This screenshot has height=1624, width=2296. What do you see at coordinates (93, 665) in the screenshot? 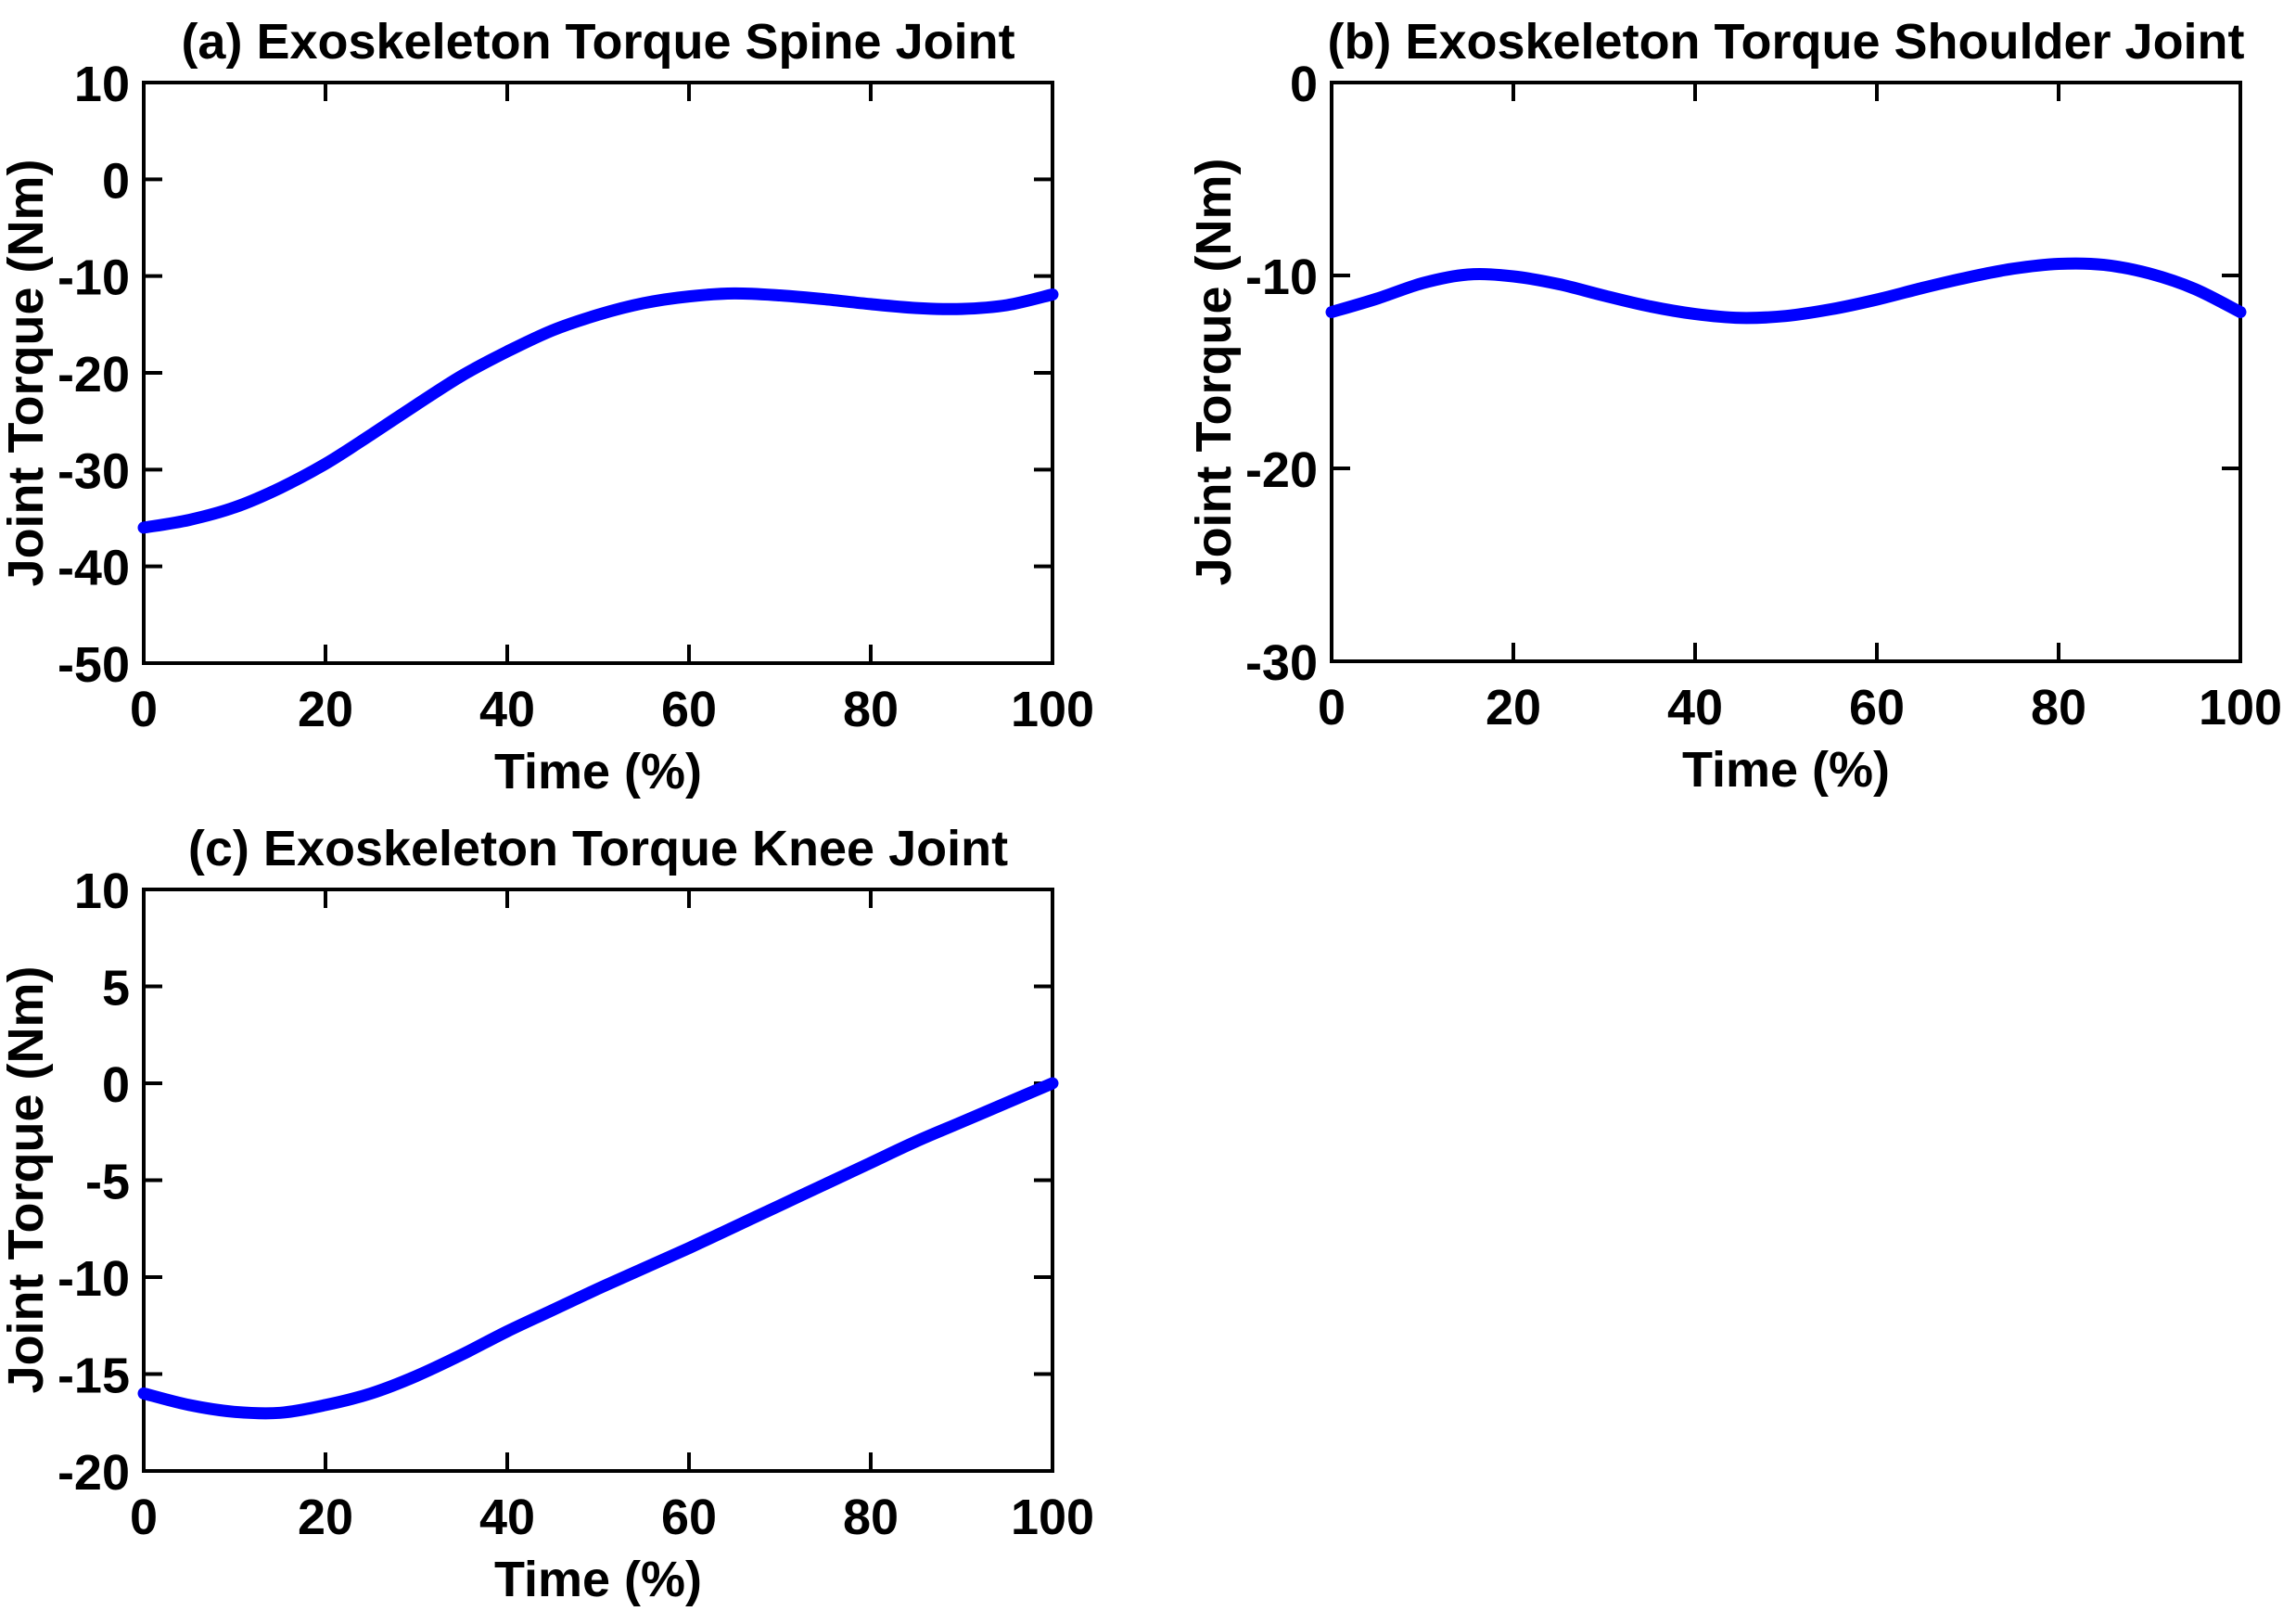
I see `y-tick-label: -50` at bounding box center [93, 665].